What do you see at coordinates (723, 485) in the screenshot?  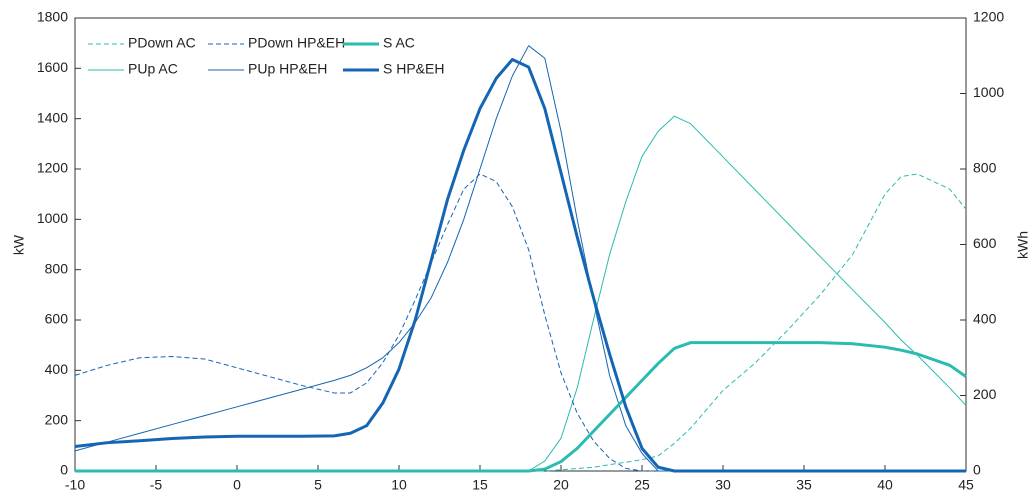 I see `x-tick-label: 30` at bounding box center [723, 485].